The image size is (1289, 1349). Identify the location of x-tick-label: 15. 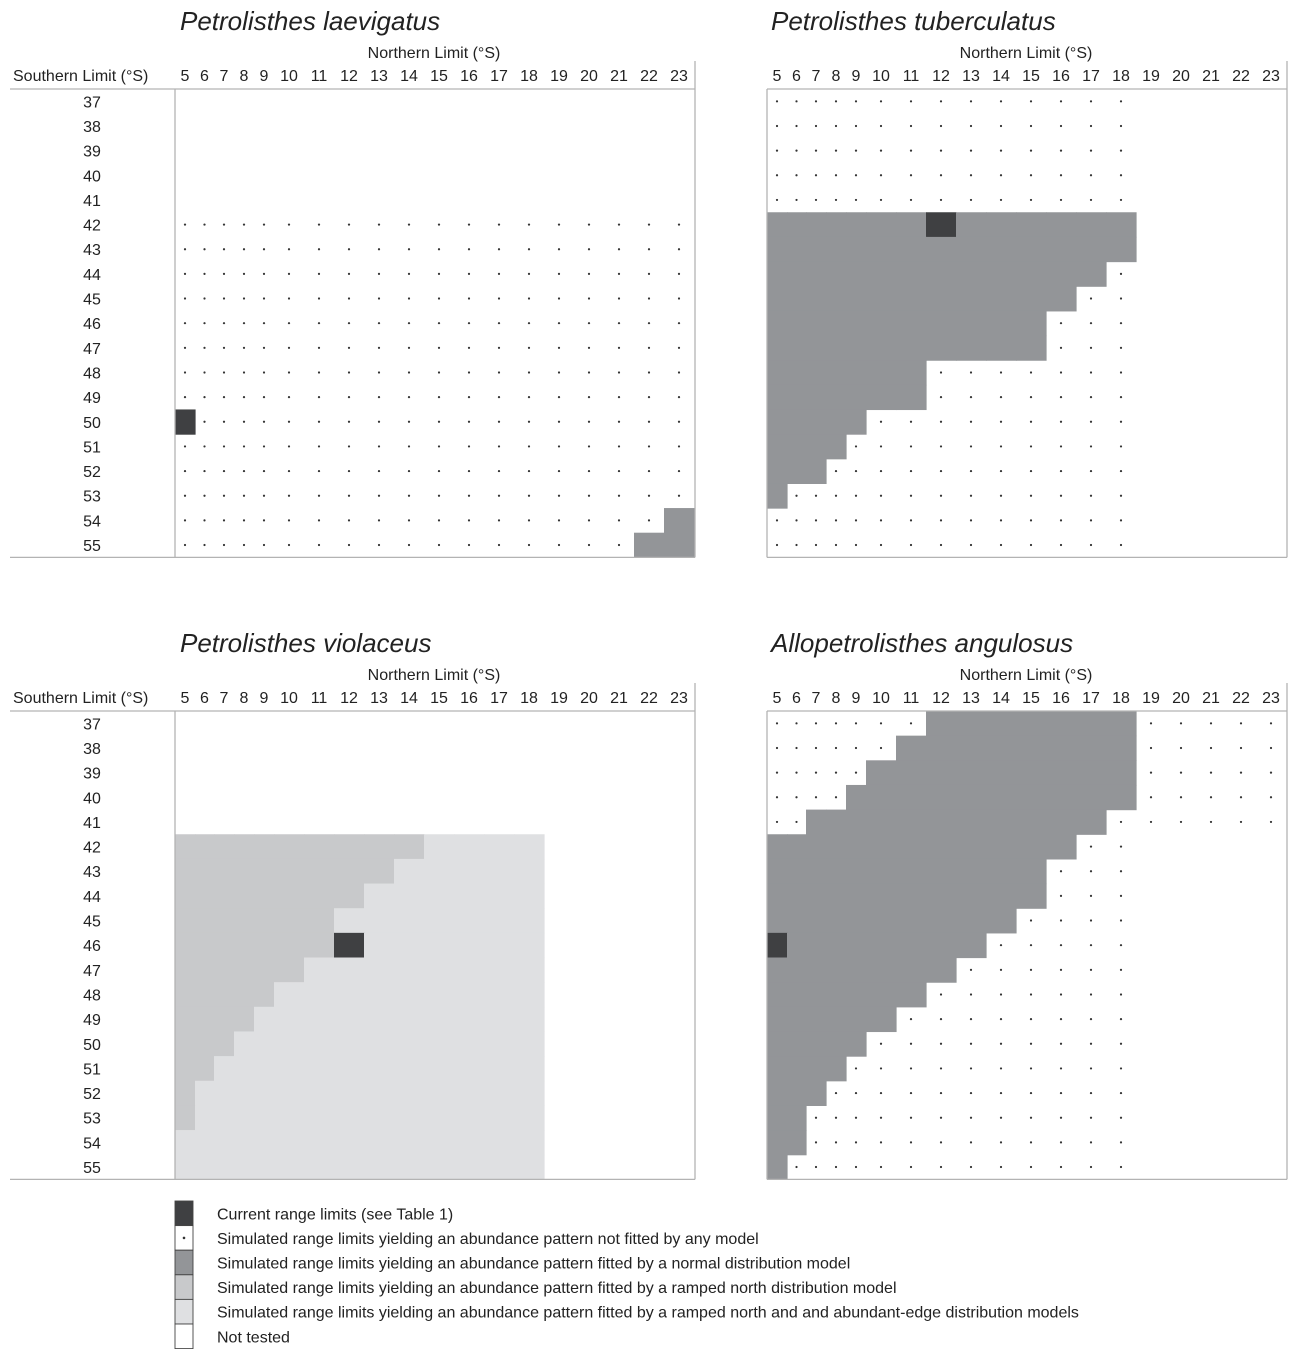
(1031, 76).